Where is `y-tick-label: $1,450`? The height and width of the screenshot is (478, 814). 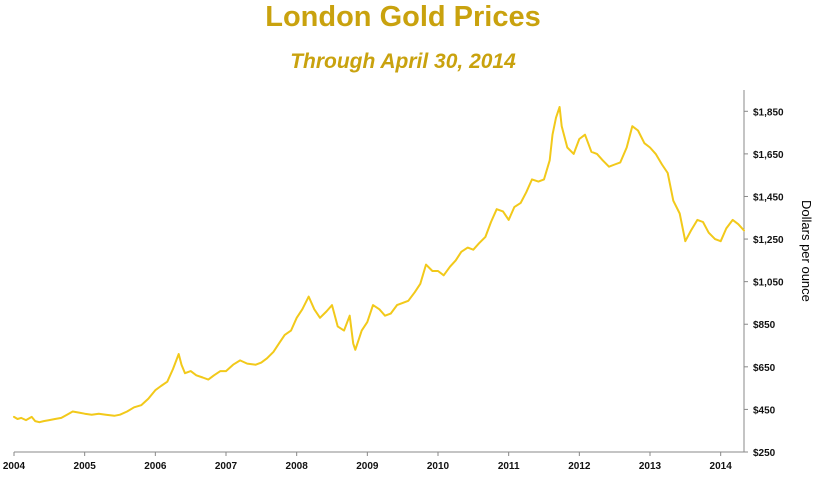 y-tick-label: $1,450 is located at coordinates (768, 197).